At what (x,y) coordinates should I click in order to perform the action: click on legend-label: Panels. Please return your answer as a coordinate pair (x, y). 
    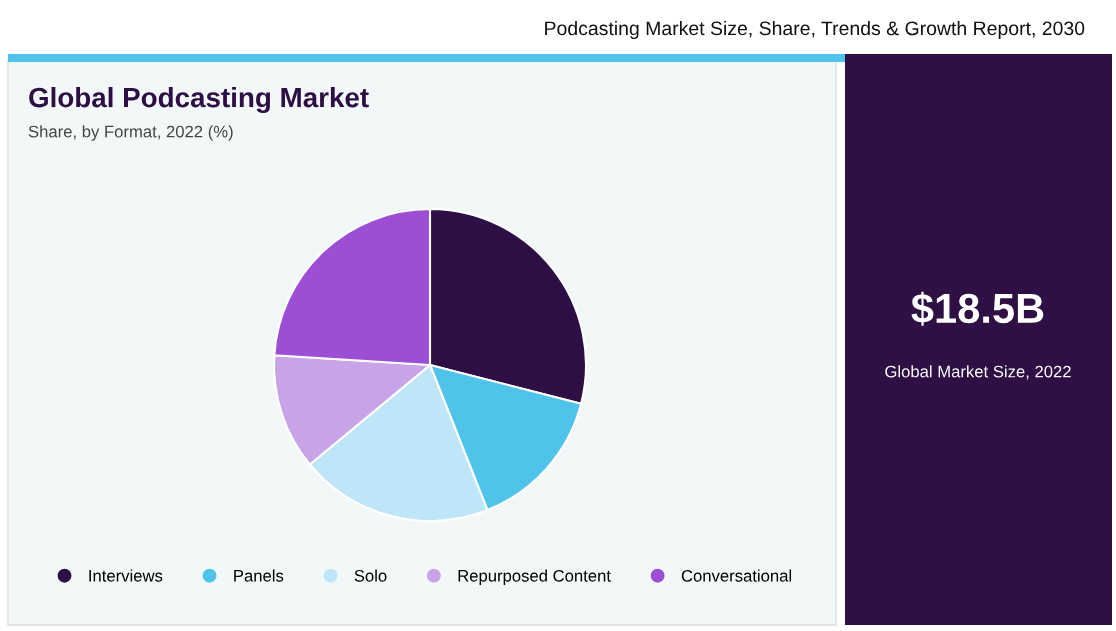
    Looking at the image, I should click on (259, 575).